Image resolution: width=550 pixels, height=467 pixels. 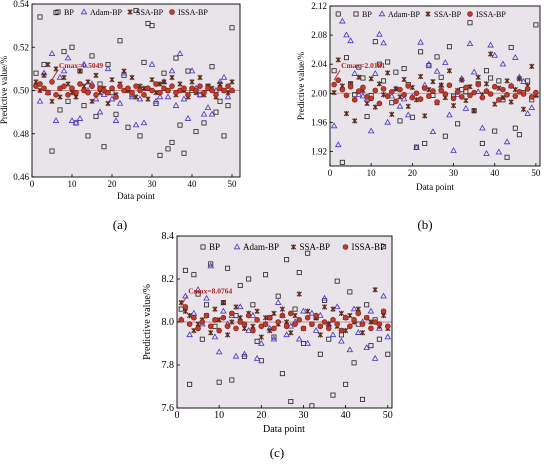 I want to click on legend-label-issa: ISSA-BP, so click(x=491, y=14).